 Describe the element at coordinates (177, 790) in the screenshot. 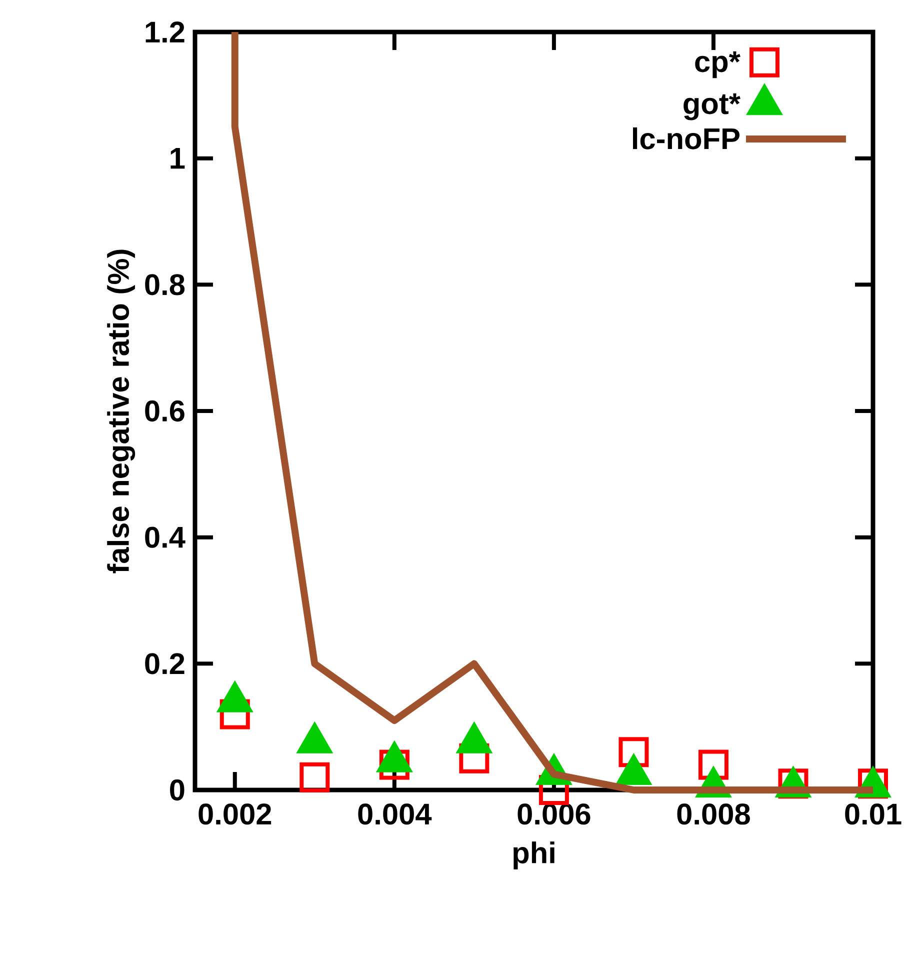

I see `y-tick-label: 0` at that location.